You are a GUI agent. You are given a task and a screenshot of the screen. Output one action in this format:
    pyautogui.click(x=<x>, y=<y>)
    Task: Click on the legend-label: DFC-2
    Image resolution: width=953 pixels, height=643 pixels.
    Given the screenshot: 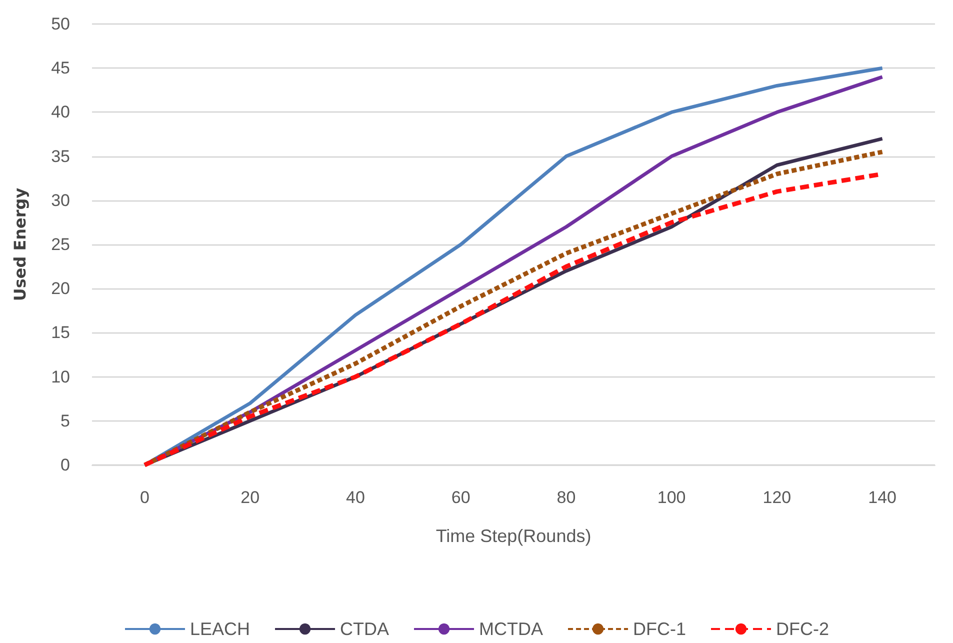 What is the action you would take?
    pyautogui.click(x=803, y=629)
    